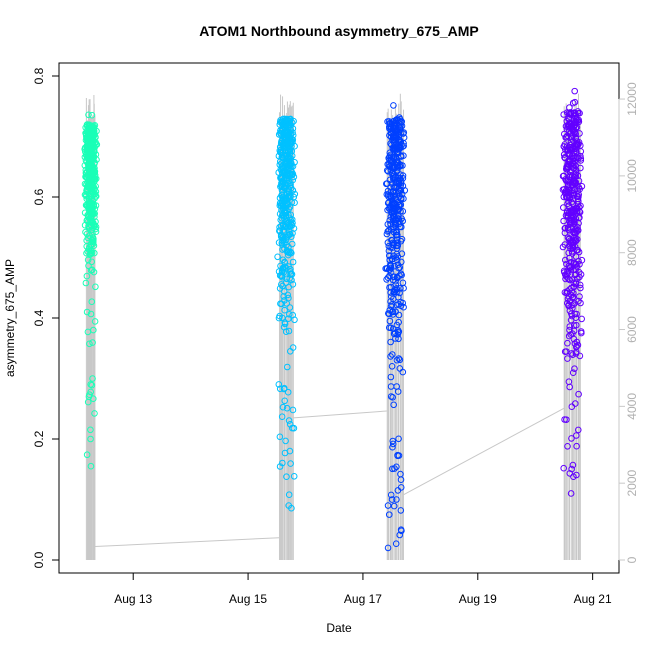 Image resolution: width=650 pixels, height=650 pixels. I want to click on x-tick-label: Aug 15, so click(248, 599).